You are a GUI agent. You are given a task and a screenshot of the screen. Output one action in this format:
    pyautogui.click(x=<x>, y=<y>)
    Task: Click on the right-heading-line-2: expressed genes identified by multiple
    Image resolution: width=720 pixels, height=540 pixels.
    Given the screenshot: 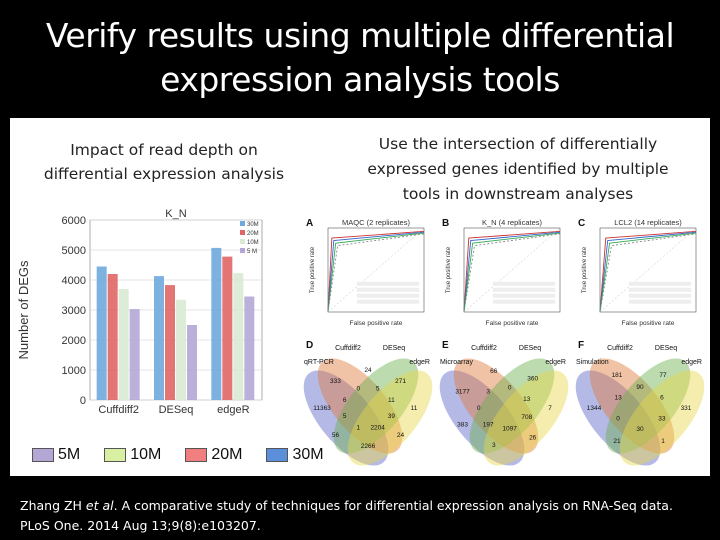 What is the action you would take?
    pyautogui.click(x=518, y=169)
    